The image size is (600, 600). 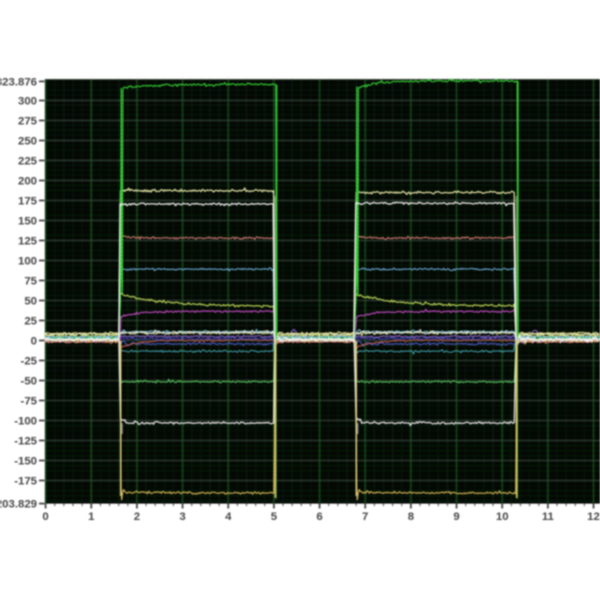 What do you see at coordinates (137, 517) in the screenshot?
I see `svg-text: 2` at bounding box center [137, 517].